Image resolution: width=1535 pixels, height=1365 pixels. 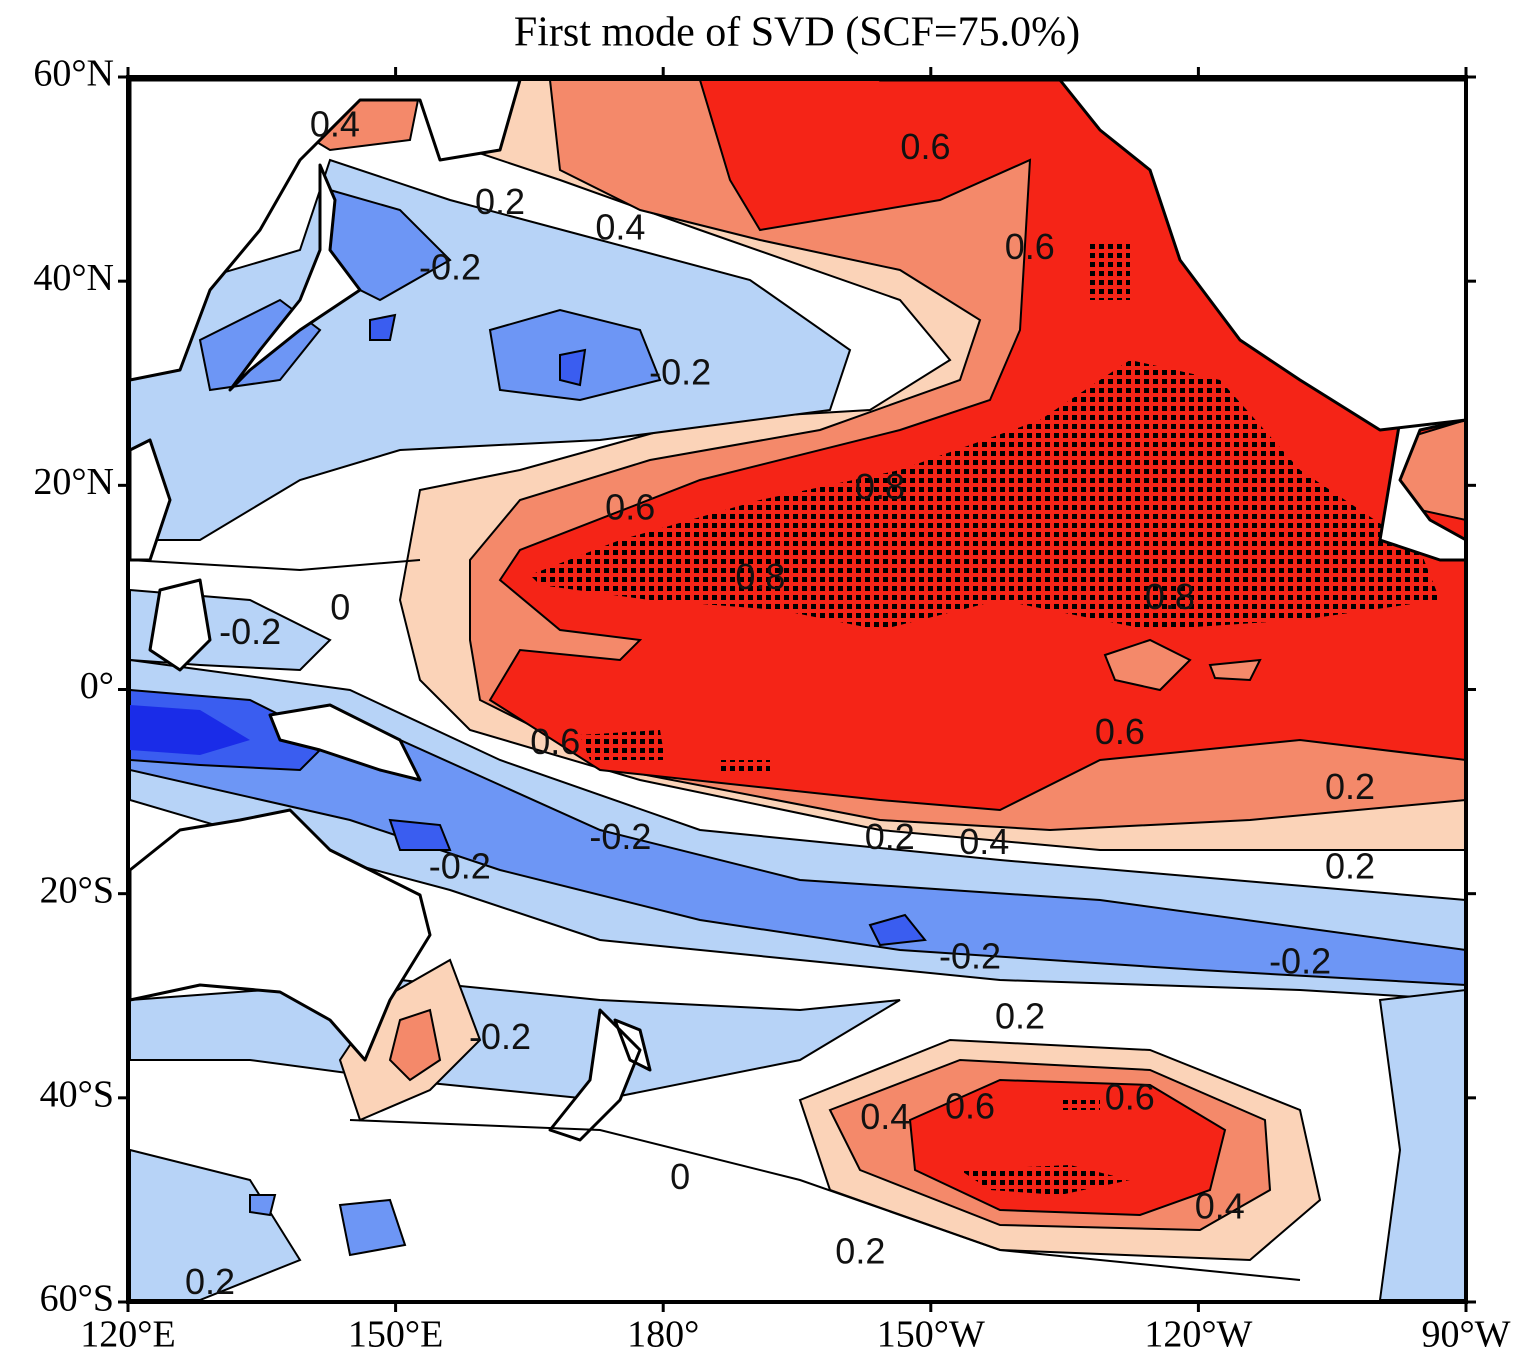 What do you see at coordinates (1198, 1335) in the screenshot?
I see `x-tick-label: 120°W` at bounding box center [1198, 1335].